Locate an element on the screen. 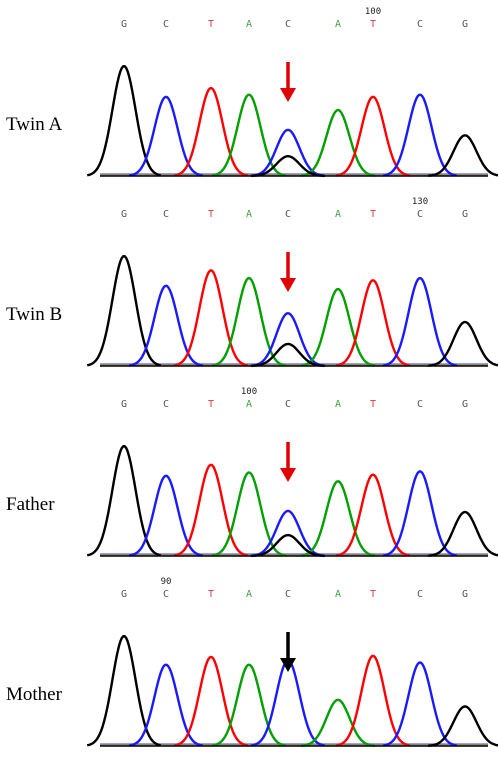 This screenshot has height=761, width=498. row-label: Father is located at coordinates (30, 504).